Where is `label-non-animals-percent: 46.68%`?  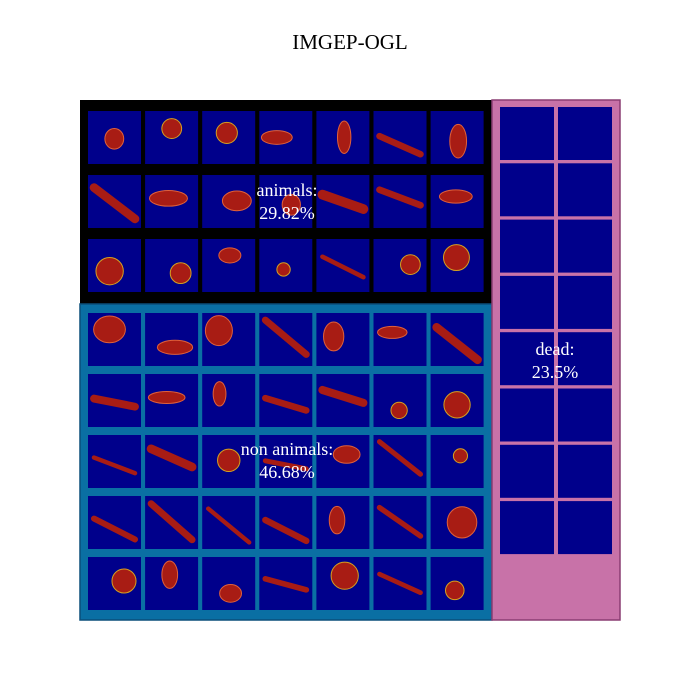 label-non-animals-percent: 46.68% is located at coordinates (287, 472).